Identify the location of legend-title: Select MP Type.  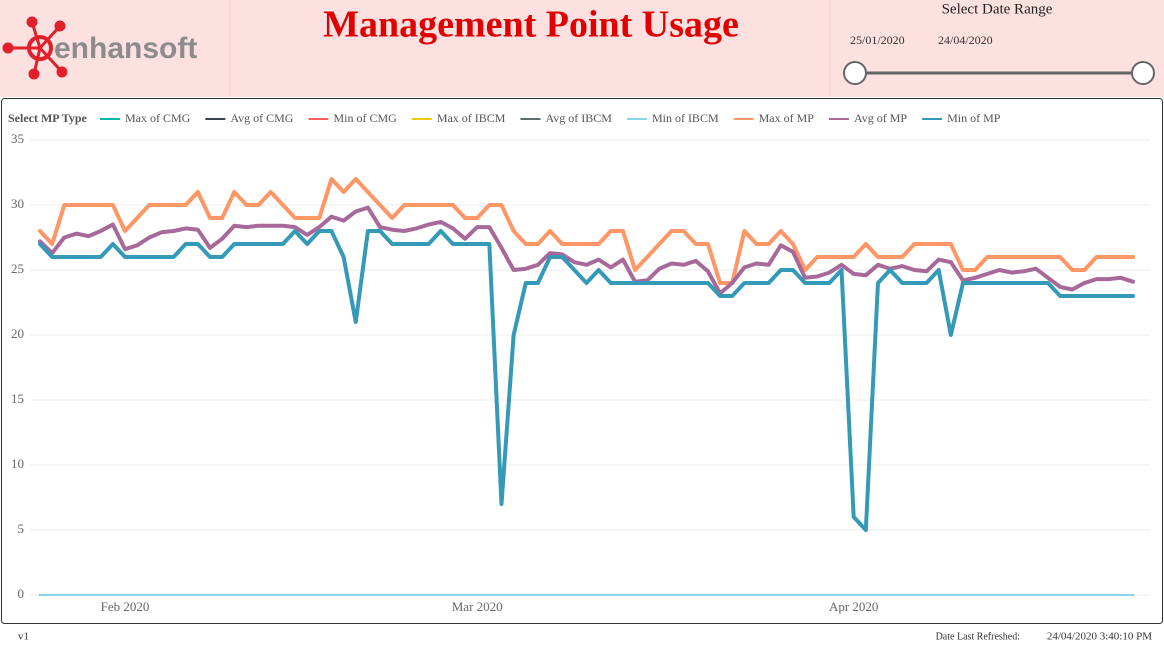
(48, 118).